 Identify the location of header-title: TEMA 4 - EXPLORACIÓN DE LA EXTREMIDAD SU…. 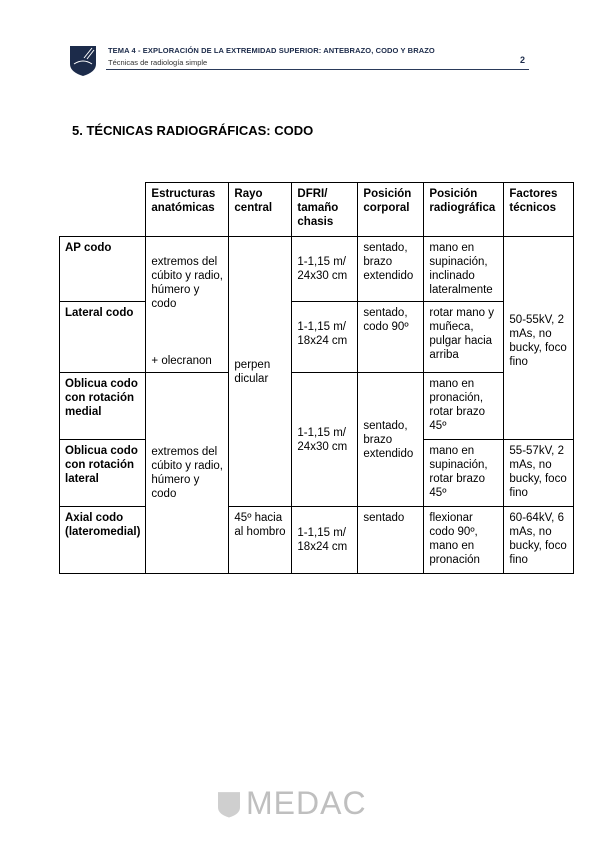
(271, 50).